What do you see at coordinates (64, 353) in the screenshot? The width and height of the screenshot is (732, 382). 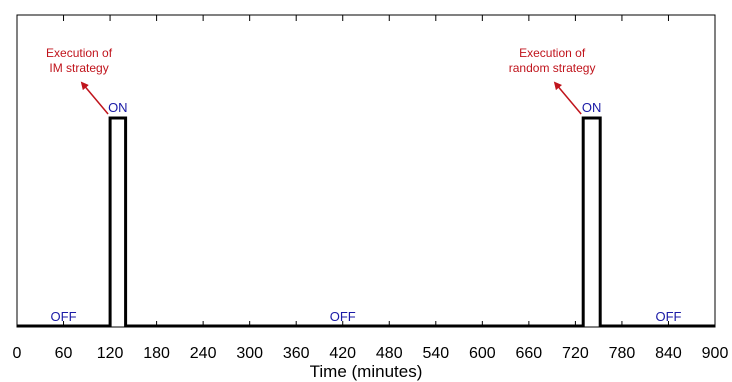 I see `x-tick-label: 60` at bounding box center [64, 353].